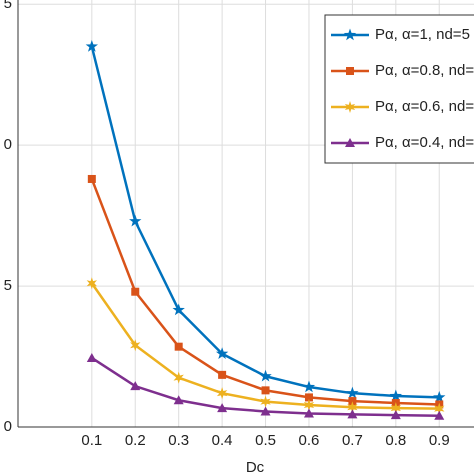  I want to click on legend-label: Pα, α=1, nd=5, so click(422, 34).